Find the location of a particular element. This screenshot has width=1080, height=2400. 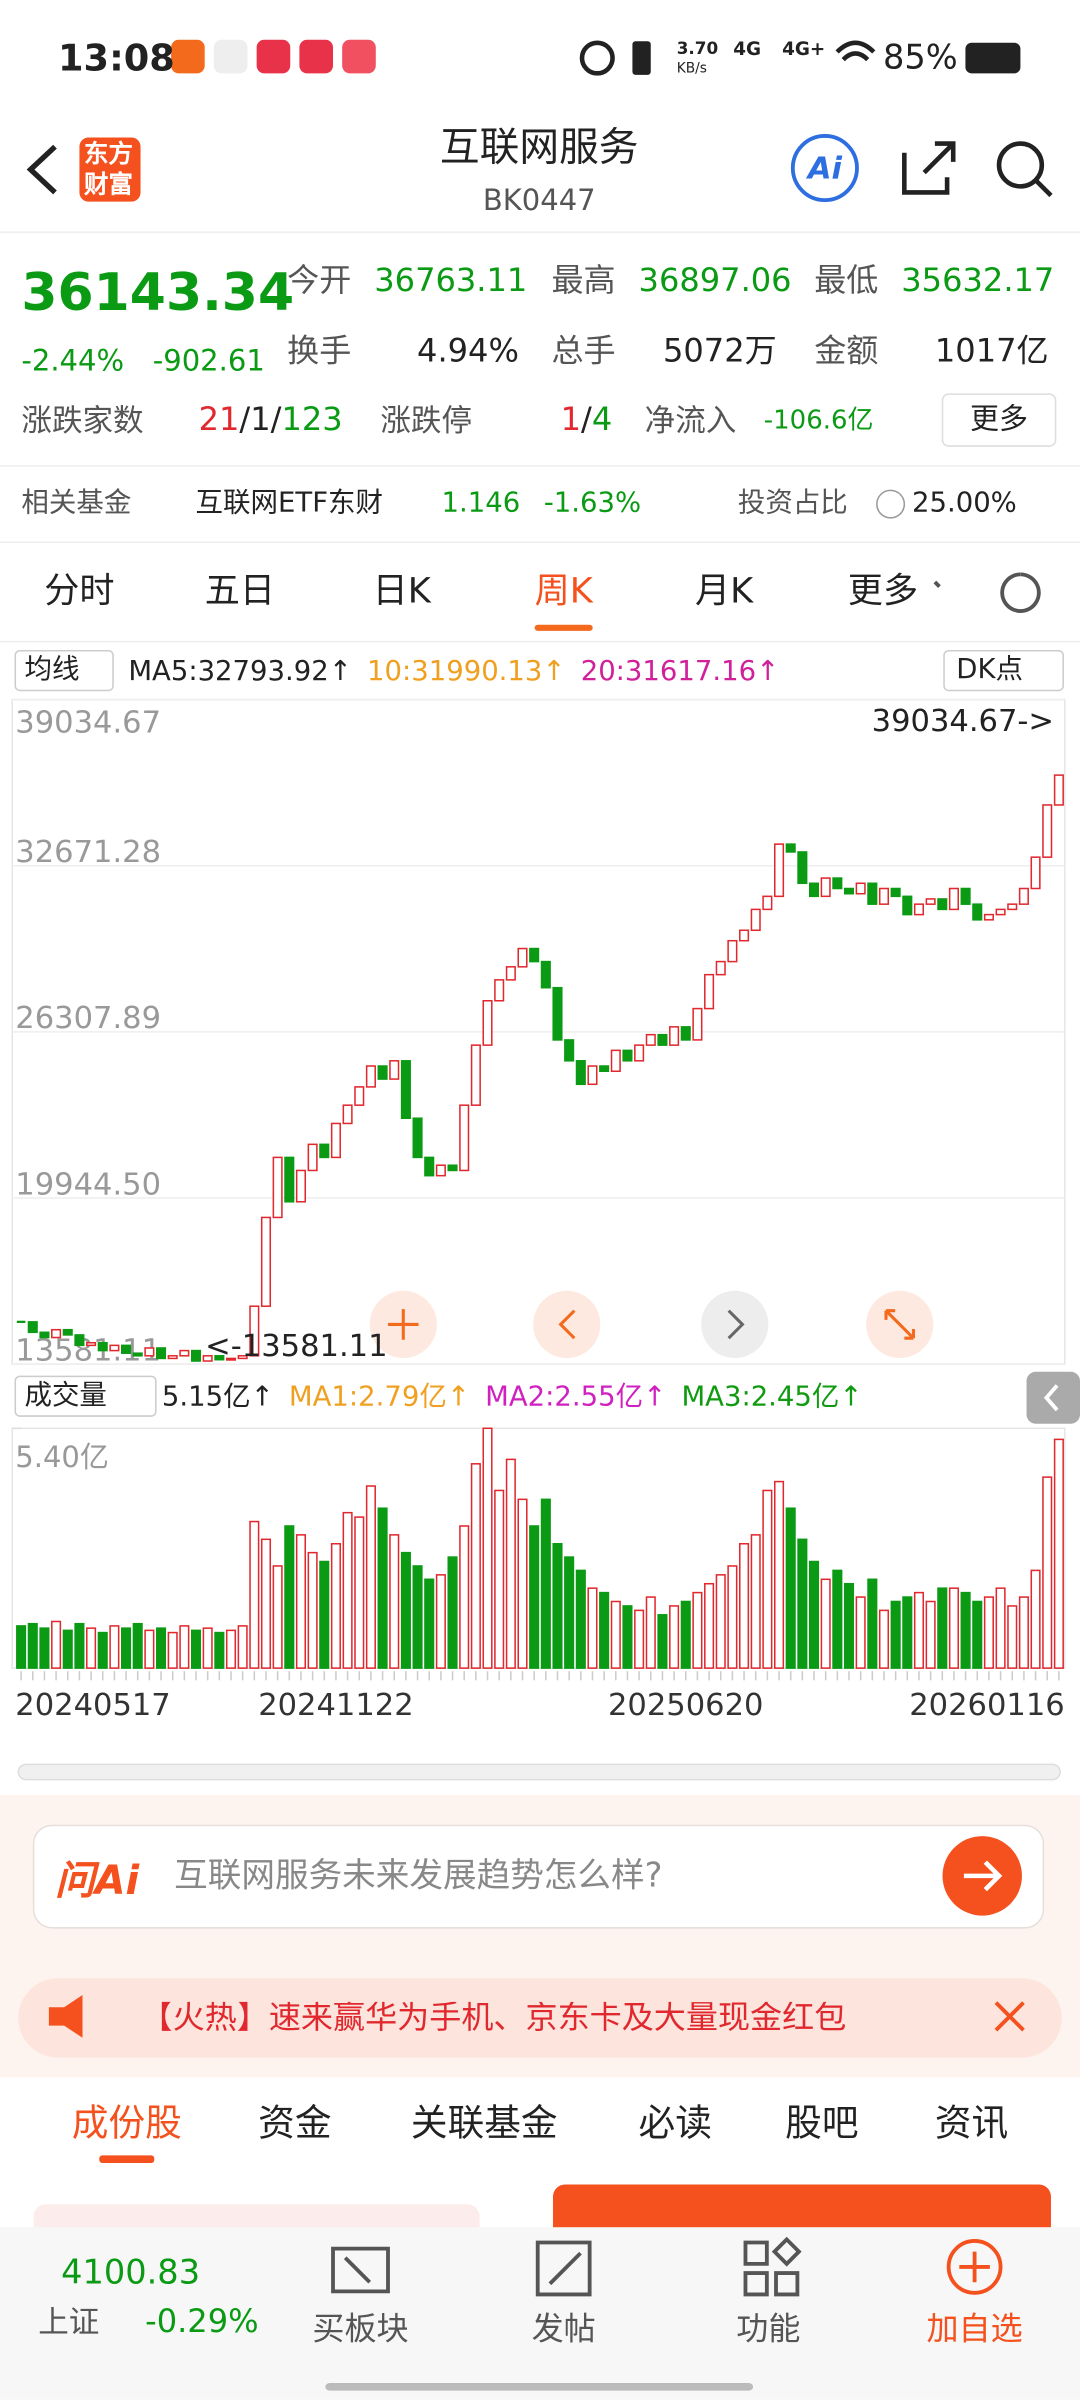

more: 更多 is located at coordinates (999, 419).